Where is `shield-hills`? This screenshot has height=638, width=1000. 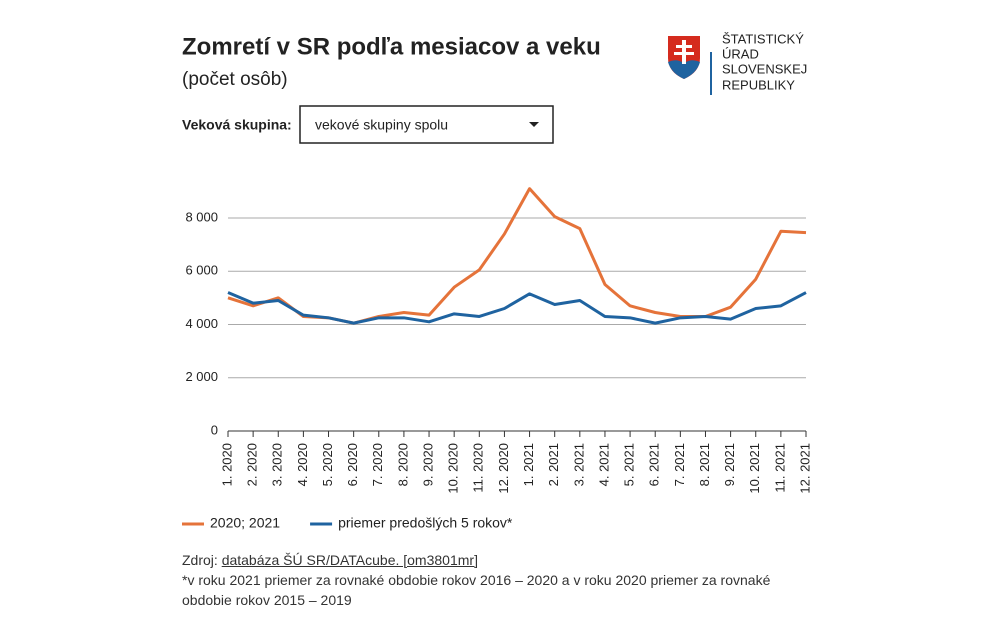
shield-hills is located at coordinates (684, 69).